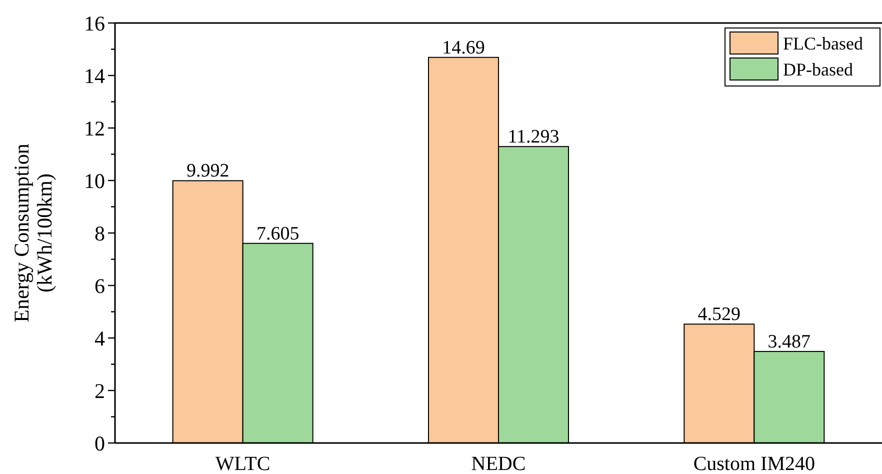  What do you see at coordinates (33, 232) in the screenshot?
I see `y-axis-title: Energy Consumption (kWh/100km)` at bounding box center [33, 232].